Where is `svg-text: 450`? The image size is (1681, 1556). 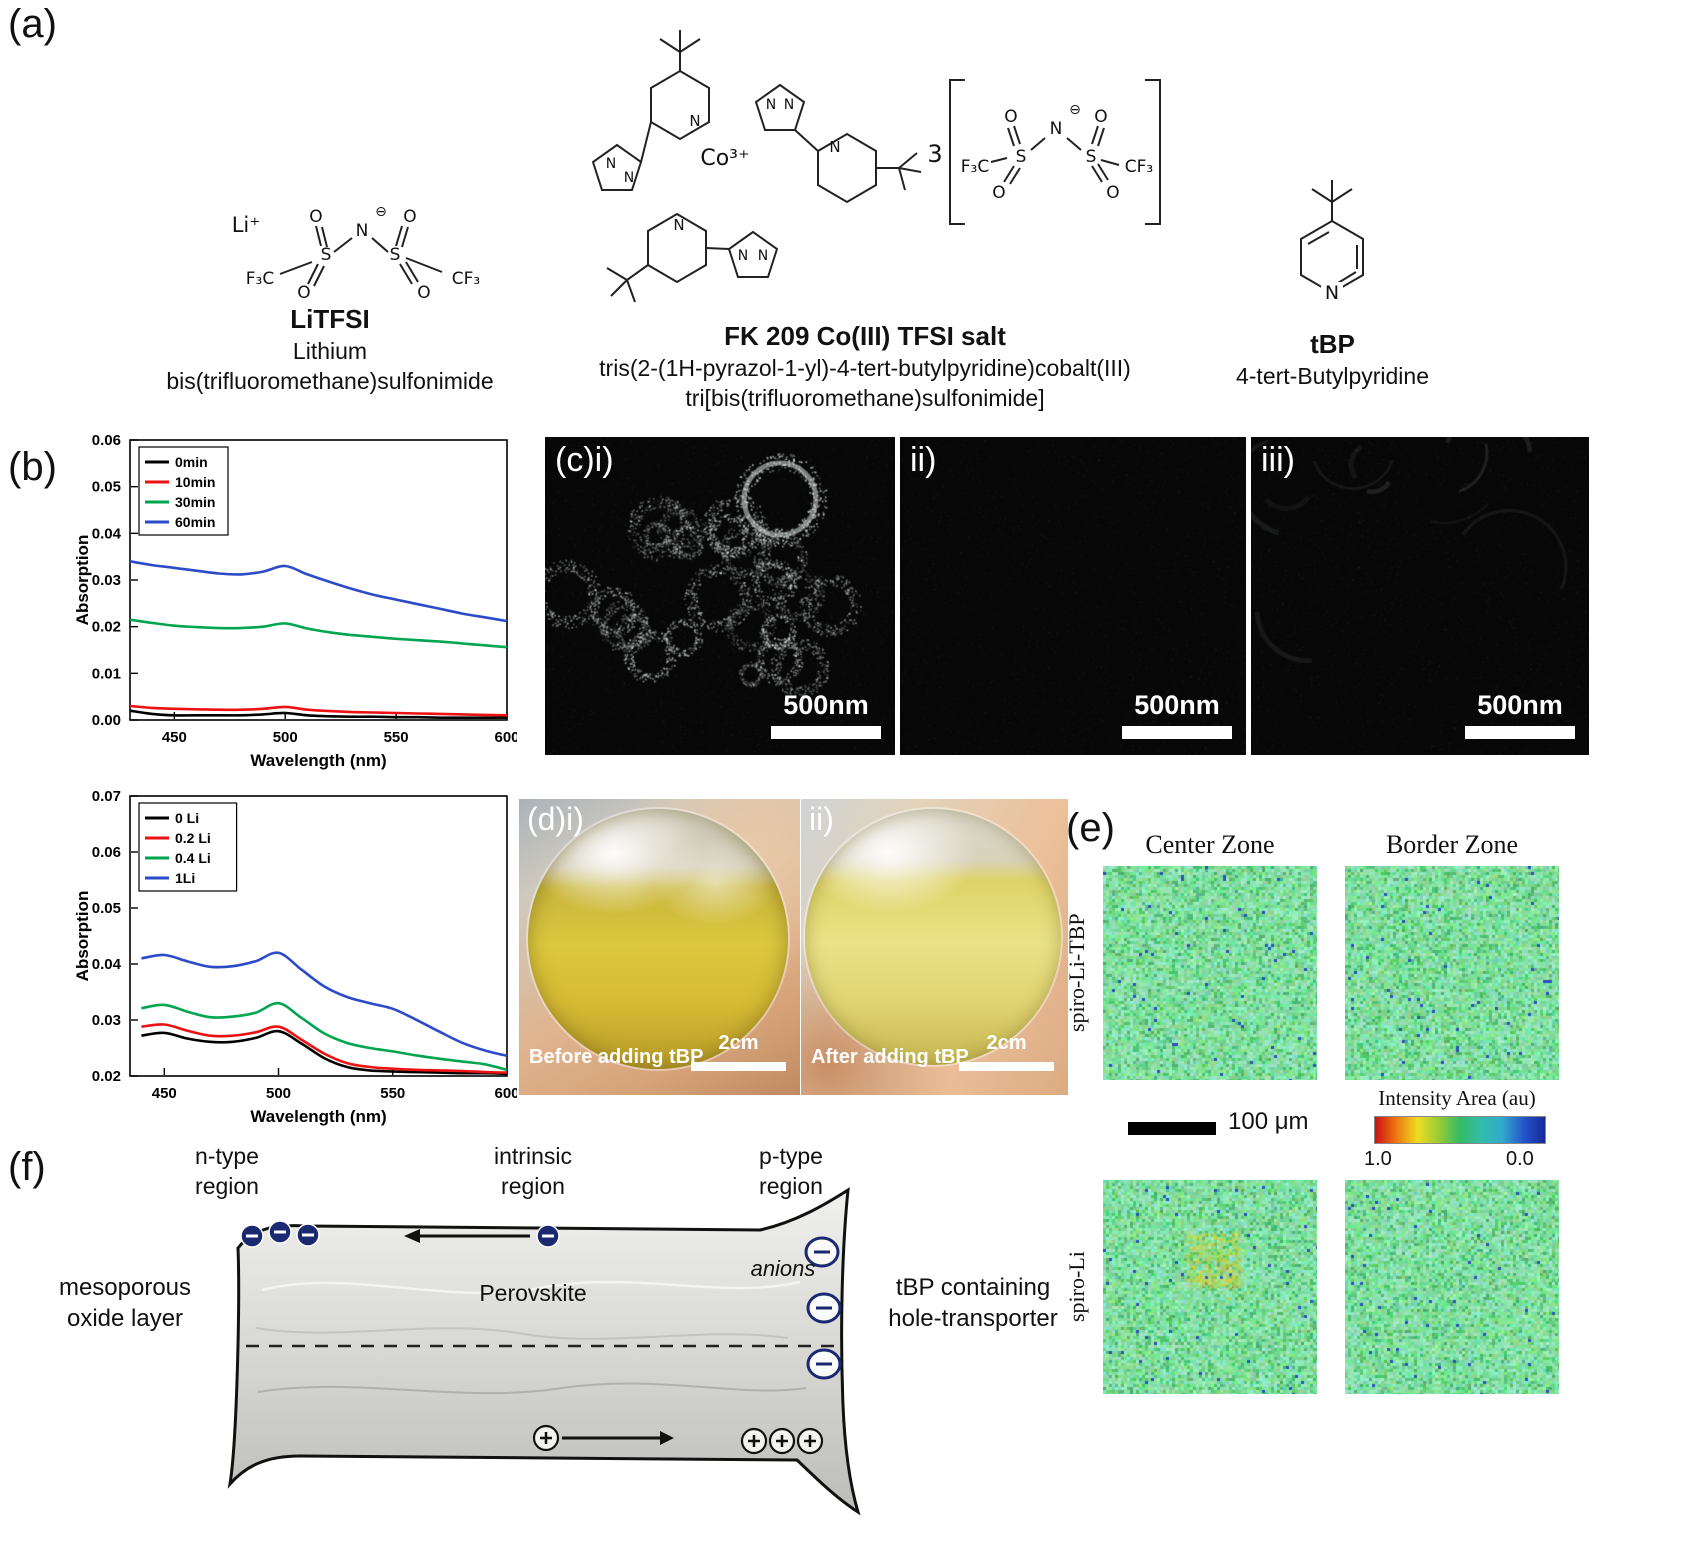
svg-text: 450 is located at coordinates (174, 737).